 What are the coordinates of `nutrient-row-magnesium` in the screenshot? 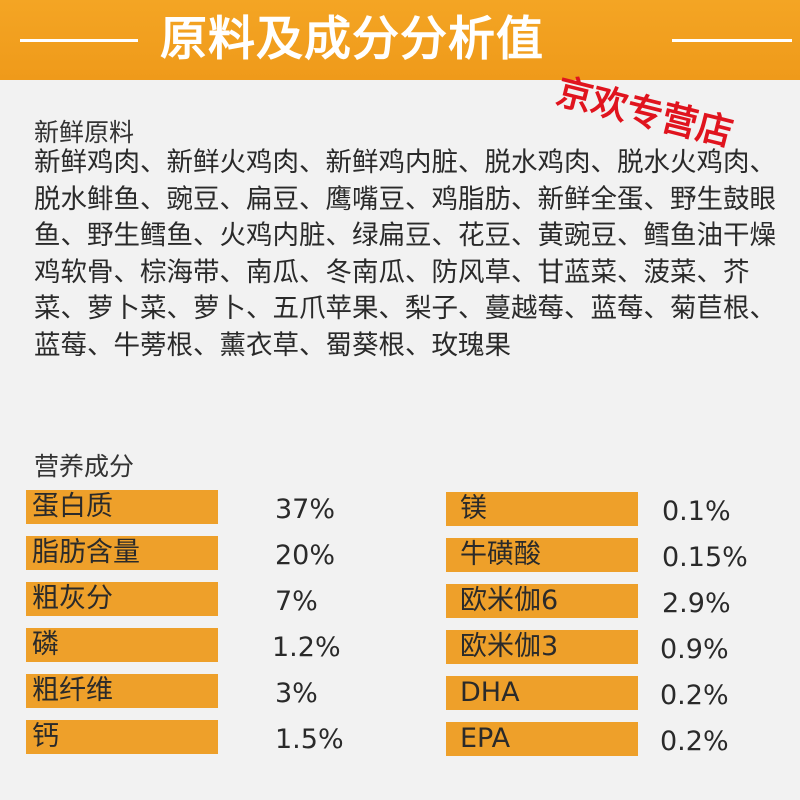 It's located at (542, 509).